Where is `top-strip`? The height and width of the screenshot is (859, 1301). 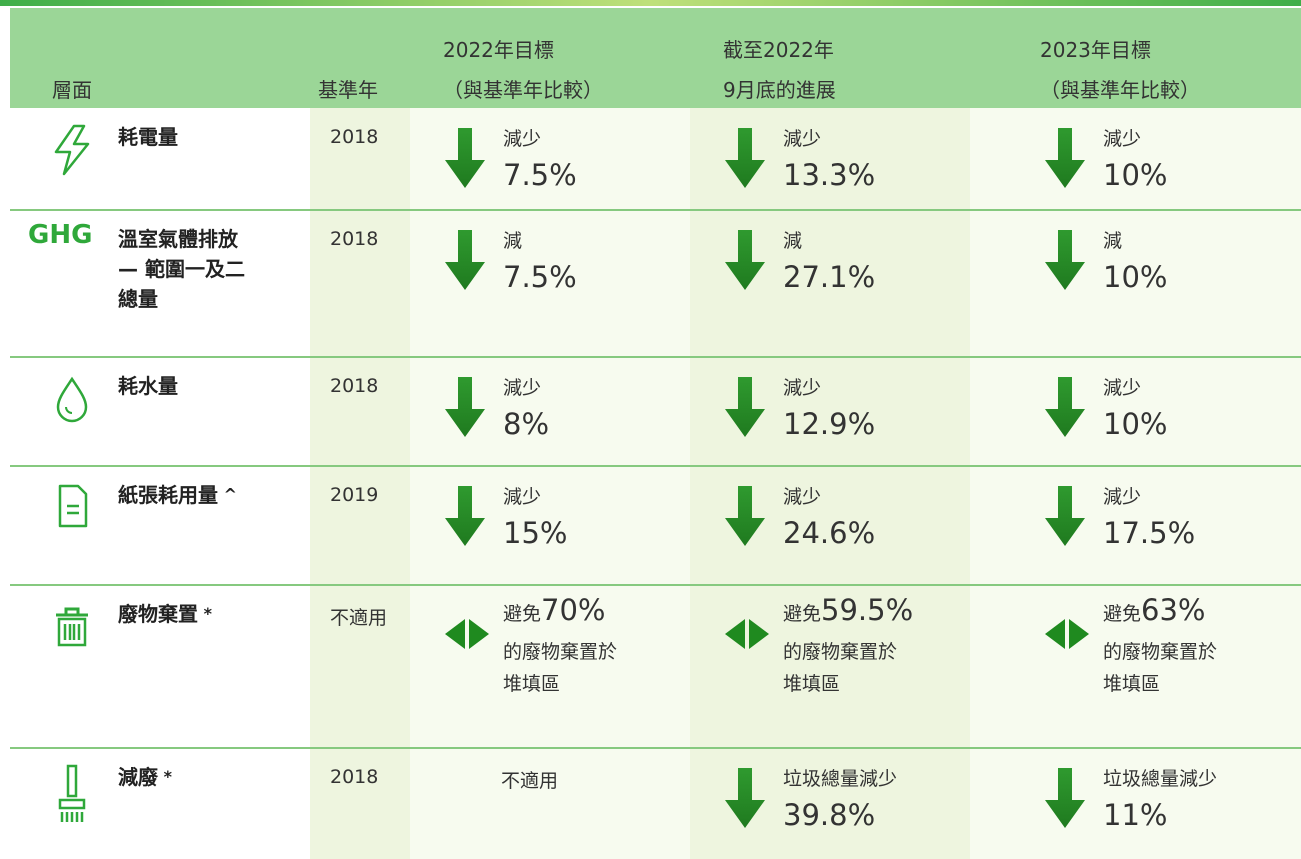
top-strip is located at coordinates (650, 3).